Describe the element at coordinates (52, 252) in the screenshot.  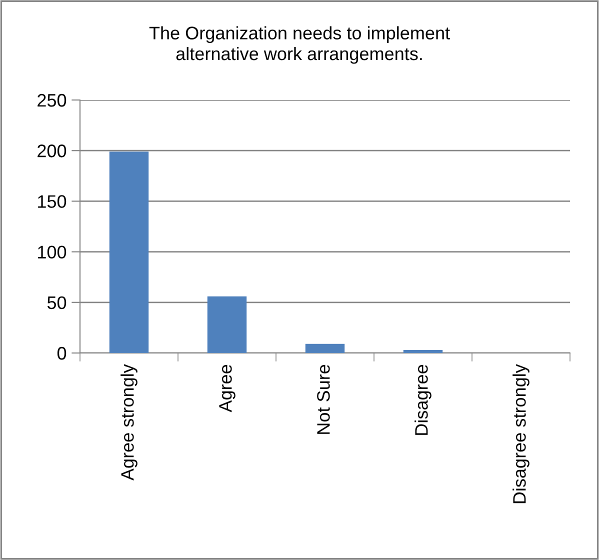
I see `y-tick-label: 100` at that location.